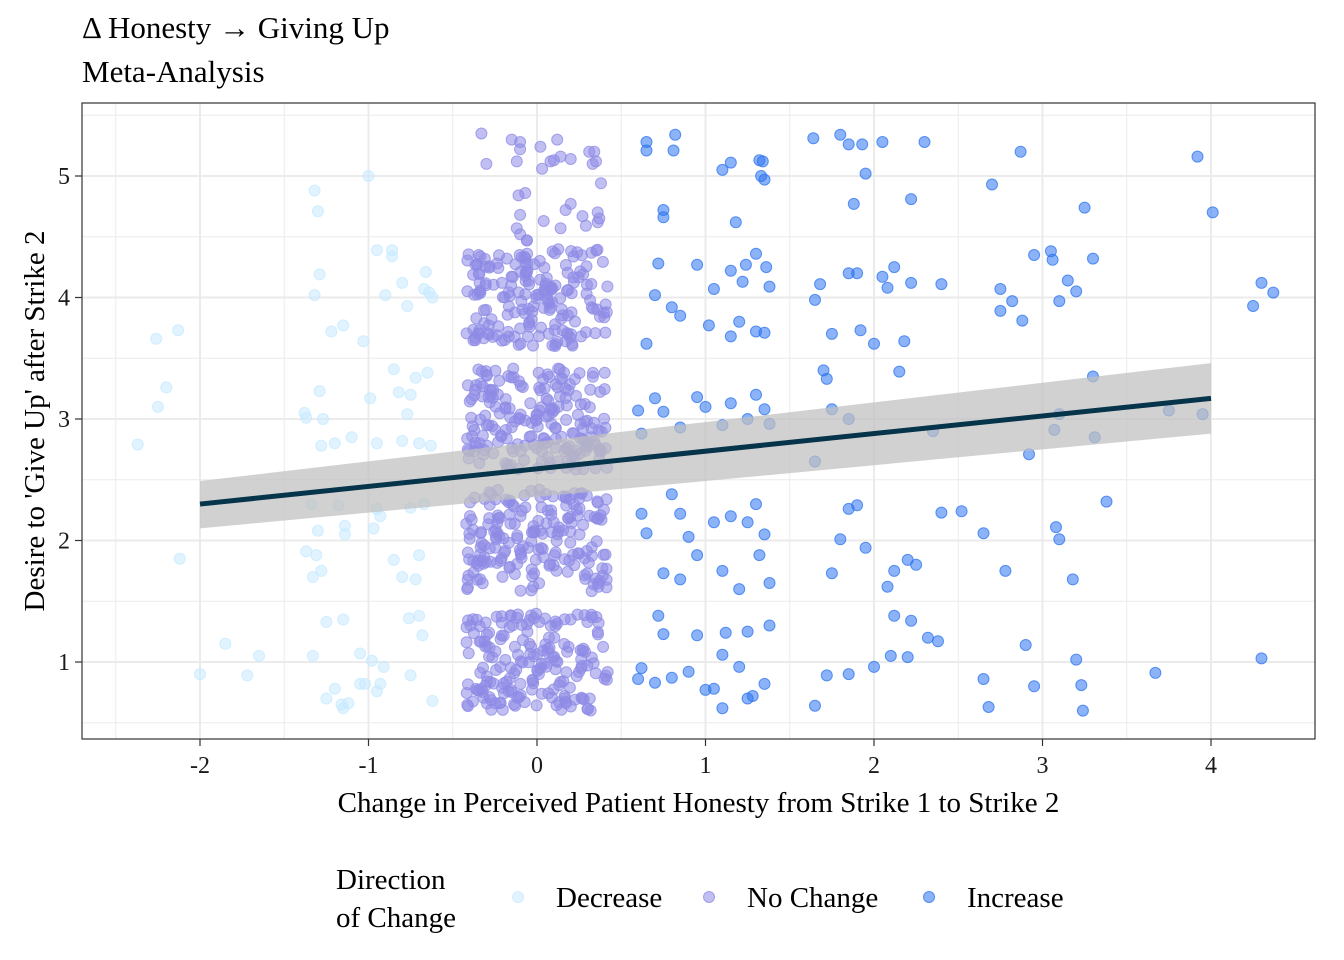  Describe the element at coordinates (396, 918) in the screenshot. I see `legend-title-line-2: of Change` at that location.